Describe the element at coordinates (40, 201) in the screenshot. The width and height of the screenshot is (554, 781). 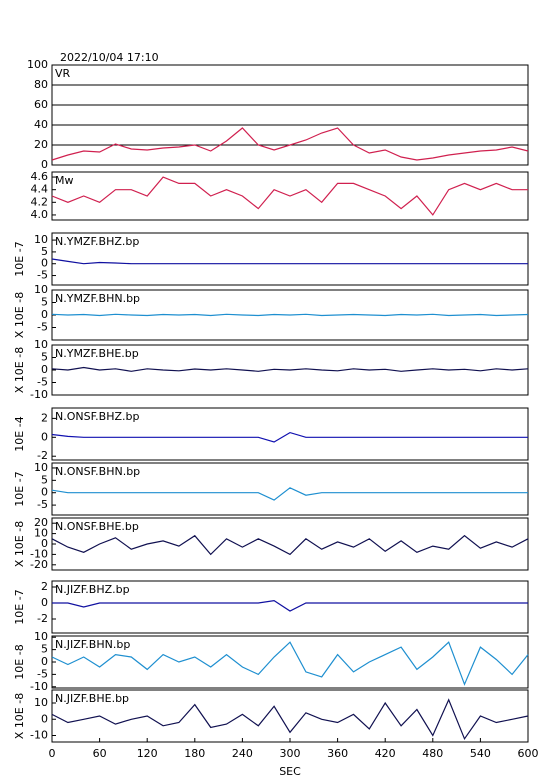
I see `y-tick-label: 4.2` at that location.